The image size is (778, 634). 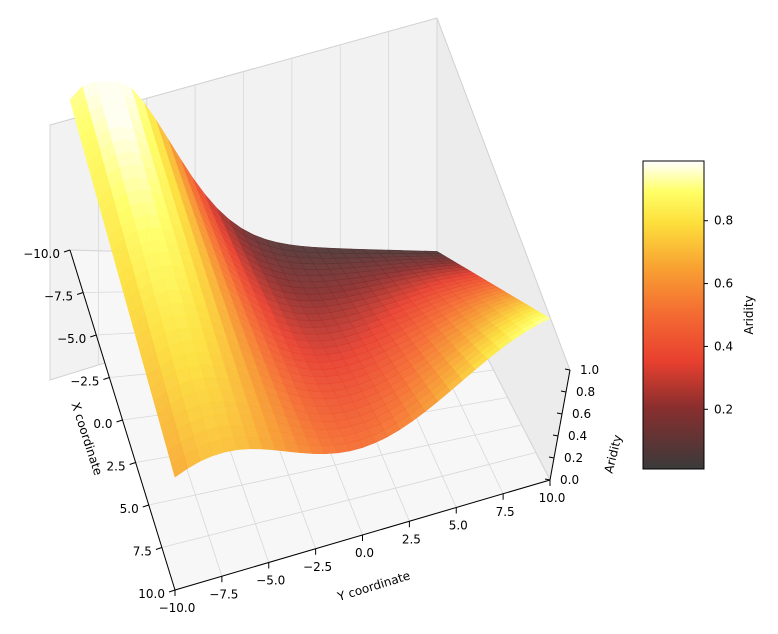 I want to click on x-axis-label: X coordinate, so click(x=86, y=438).